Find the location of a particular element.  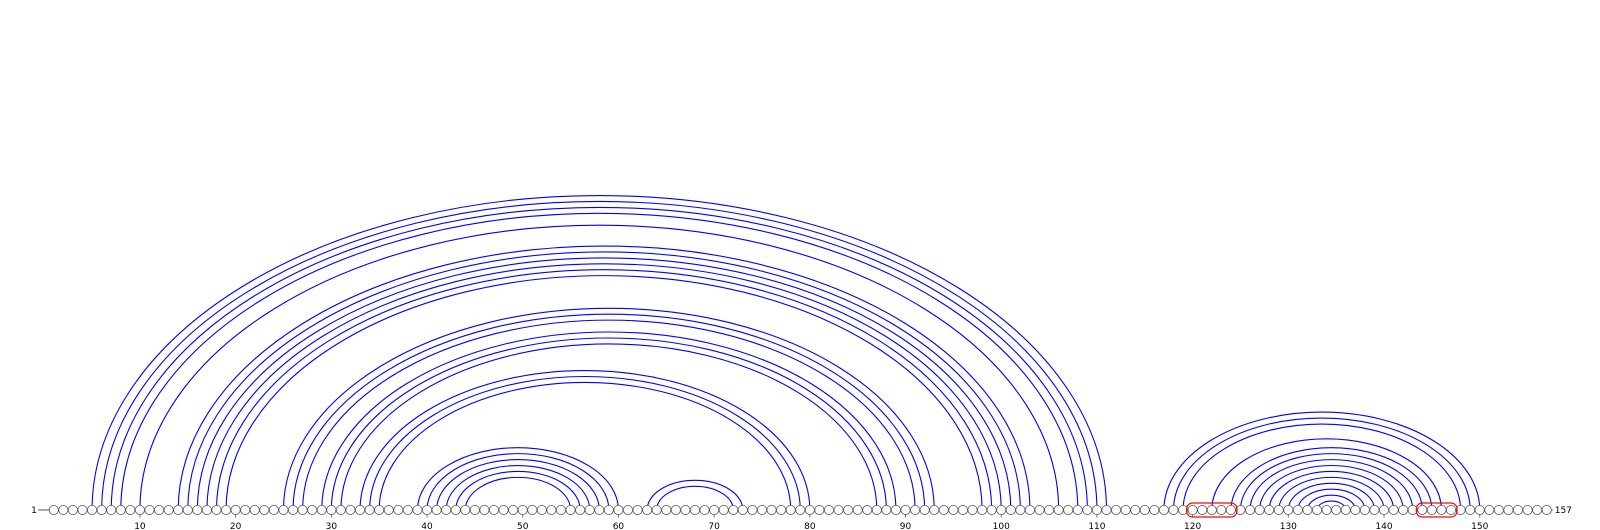

nodes-layer is located at coordinates (800, 509).